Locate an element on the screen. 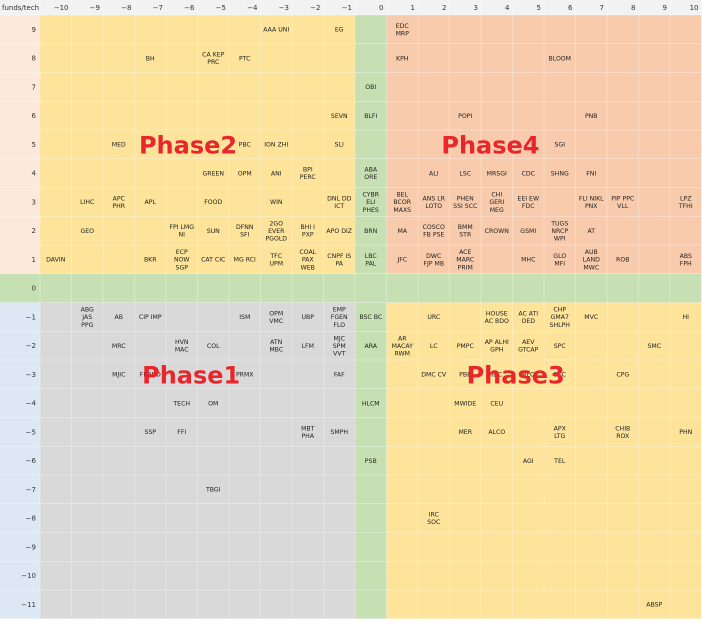  cell-tickers: PBB is located at coordinates (465, 375).